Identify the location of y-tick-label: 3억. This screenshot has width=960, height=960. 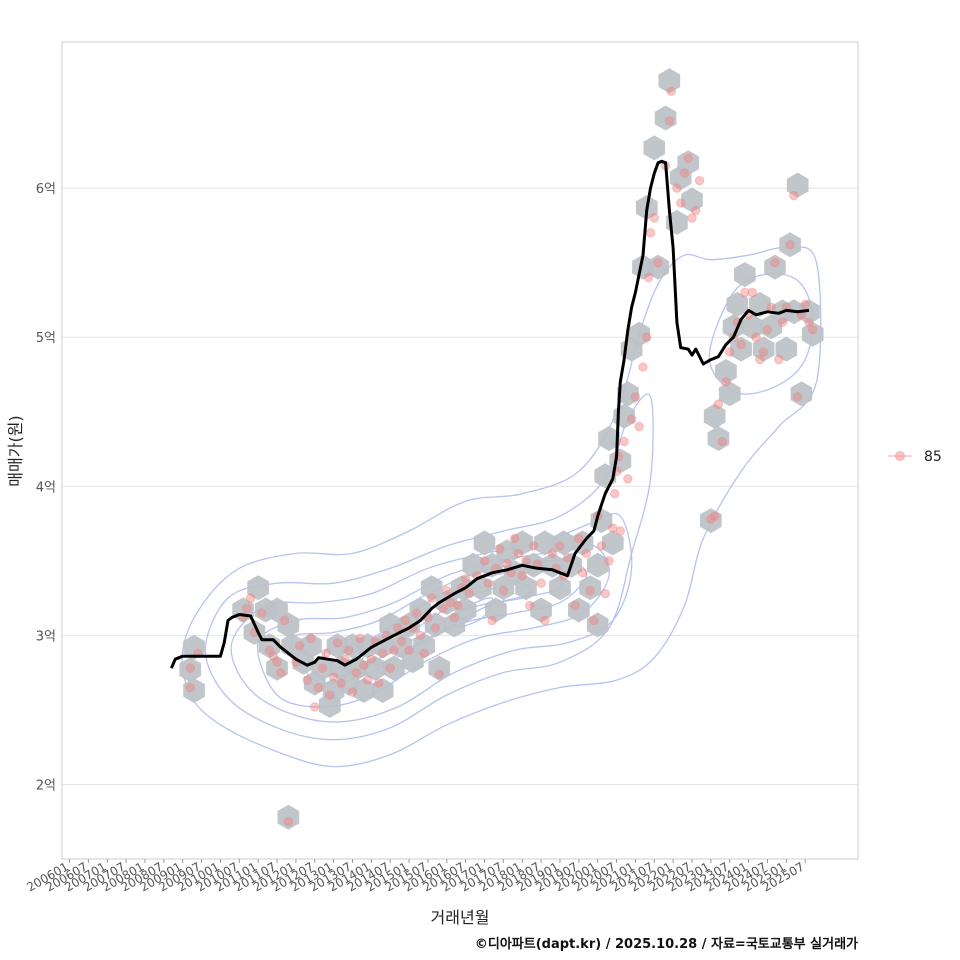
(46, 636).